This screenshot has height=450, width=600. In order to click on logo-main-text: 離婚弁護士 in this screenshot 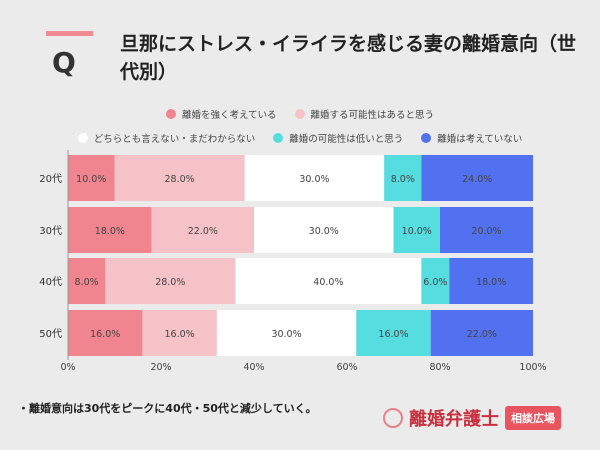, I will do `click(454, 419)`.